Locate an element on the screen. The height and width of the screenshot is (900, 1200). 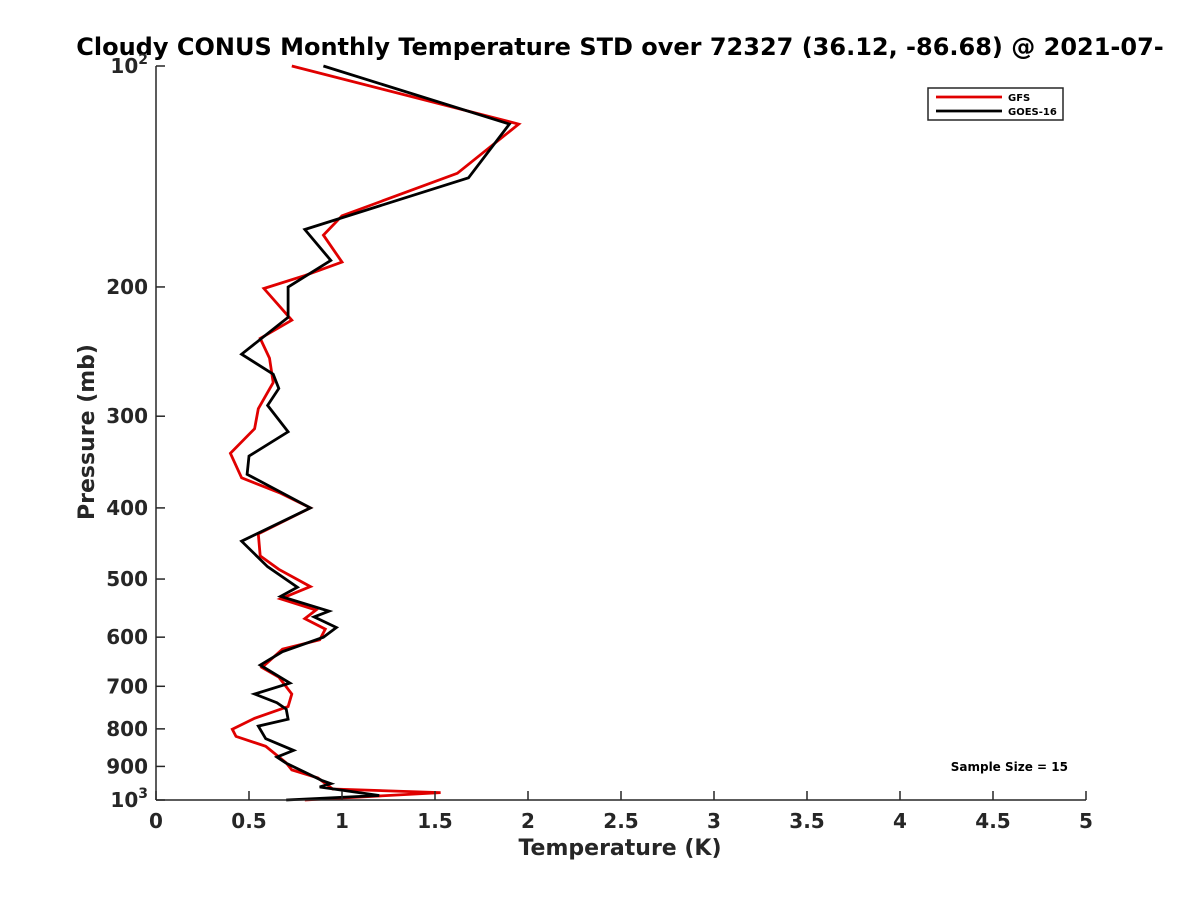
x-tick-label: 0 is located at coordinates (156, 821).